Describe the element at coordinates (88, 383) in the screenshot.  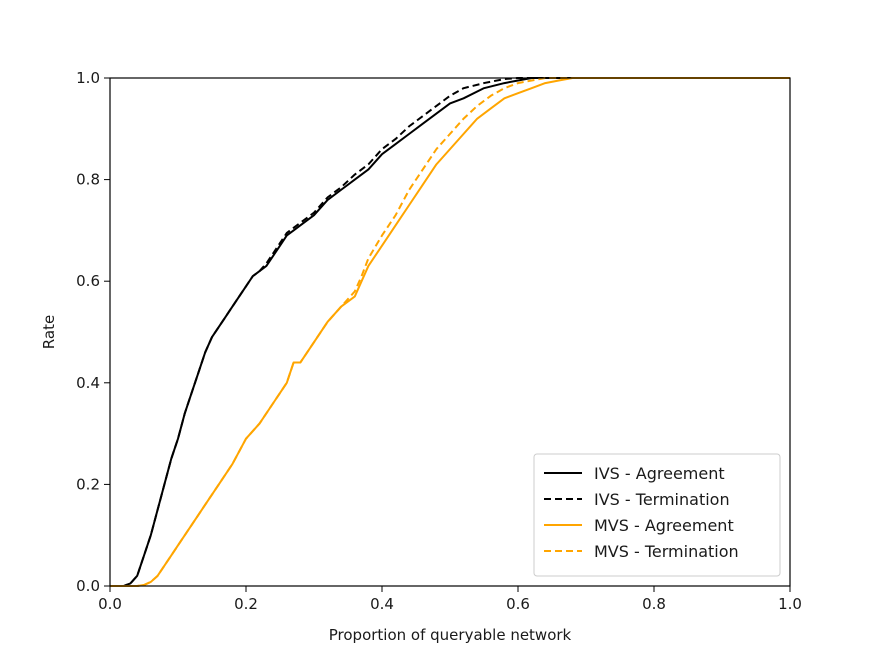
I see `y-tick-label: 0.4` at that location.